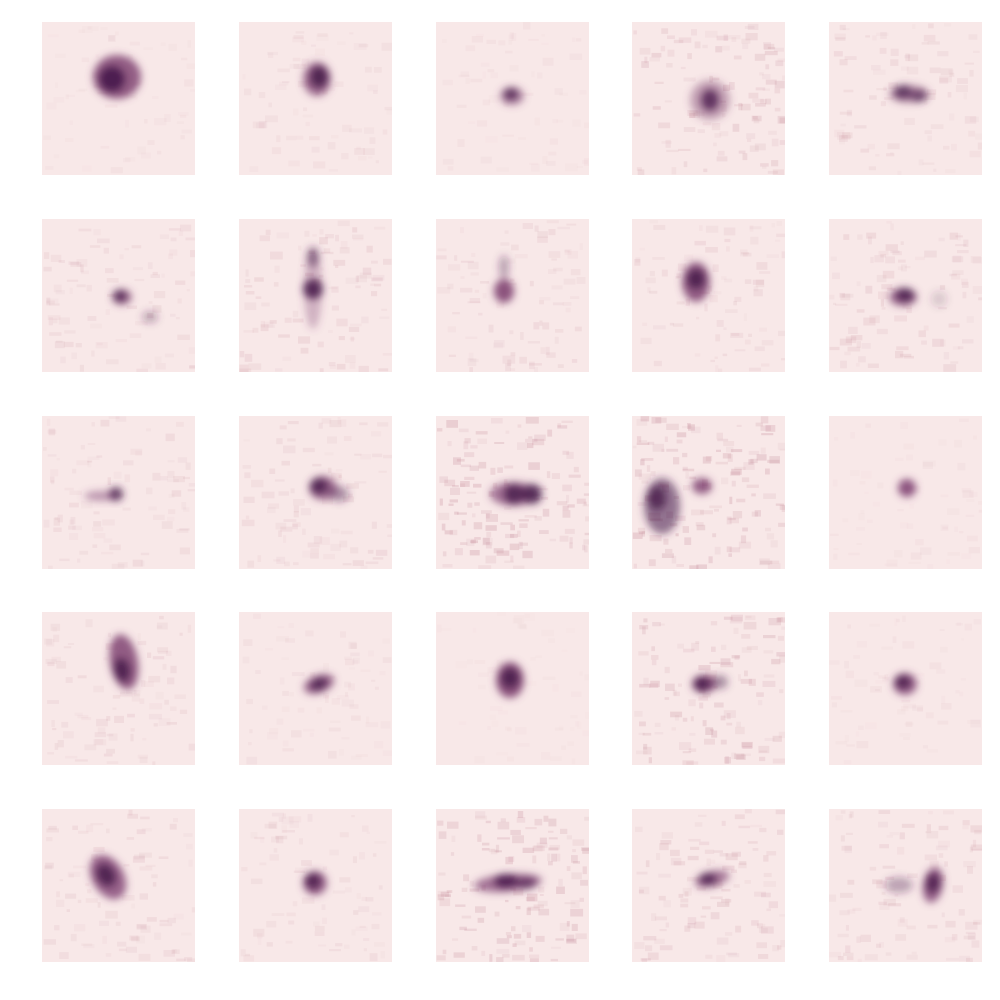  I want to click on tile-r5-c5-image, so click(905, 885).